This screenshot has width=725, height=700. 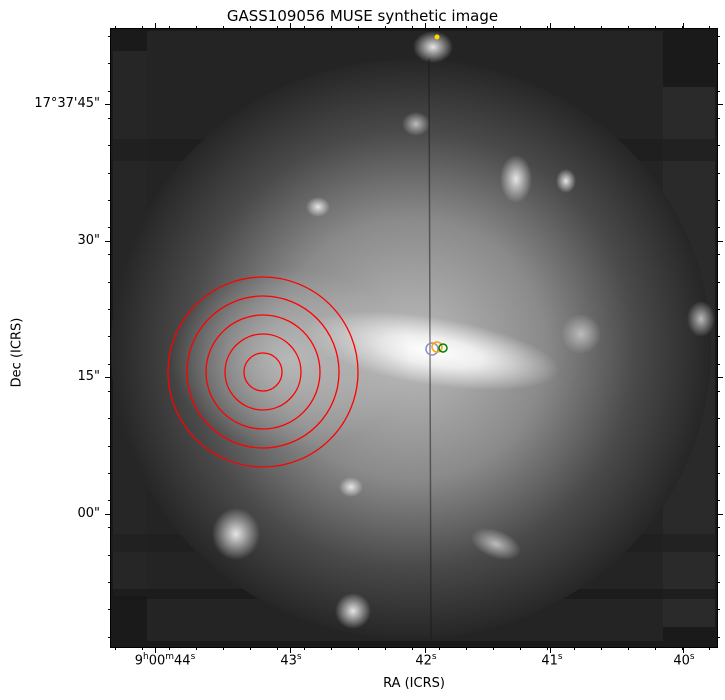 What do you see at coordinates (437, 347) in the screenshot?
I see `marker-orange-circle` at bounding box center [437, 347].